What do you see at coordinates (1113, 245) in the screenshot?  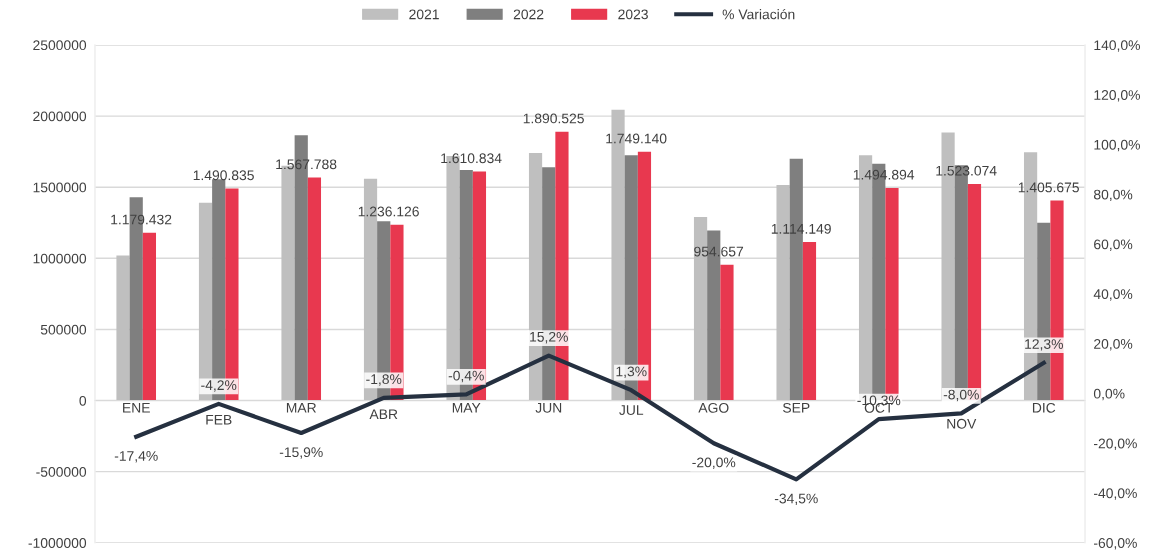 I see `y2-tick-label: 60,0%` at bounding box center [1113, 245].